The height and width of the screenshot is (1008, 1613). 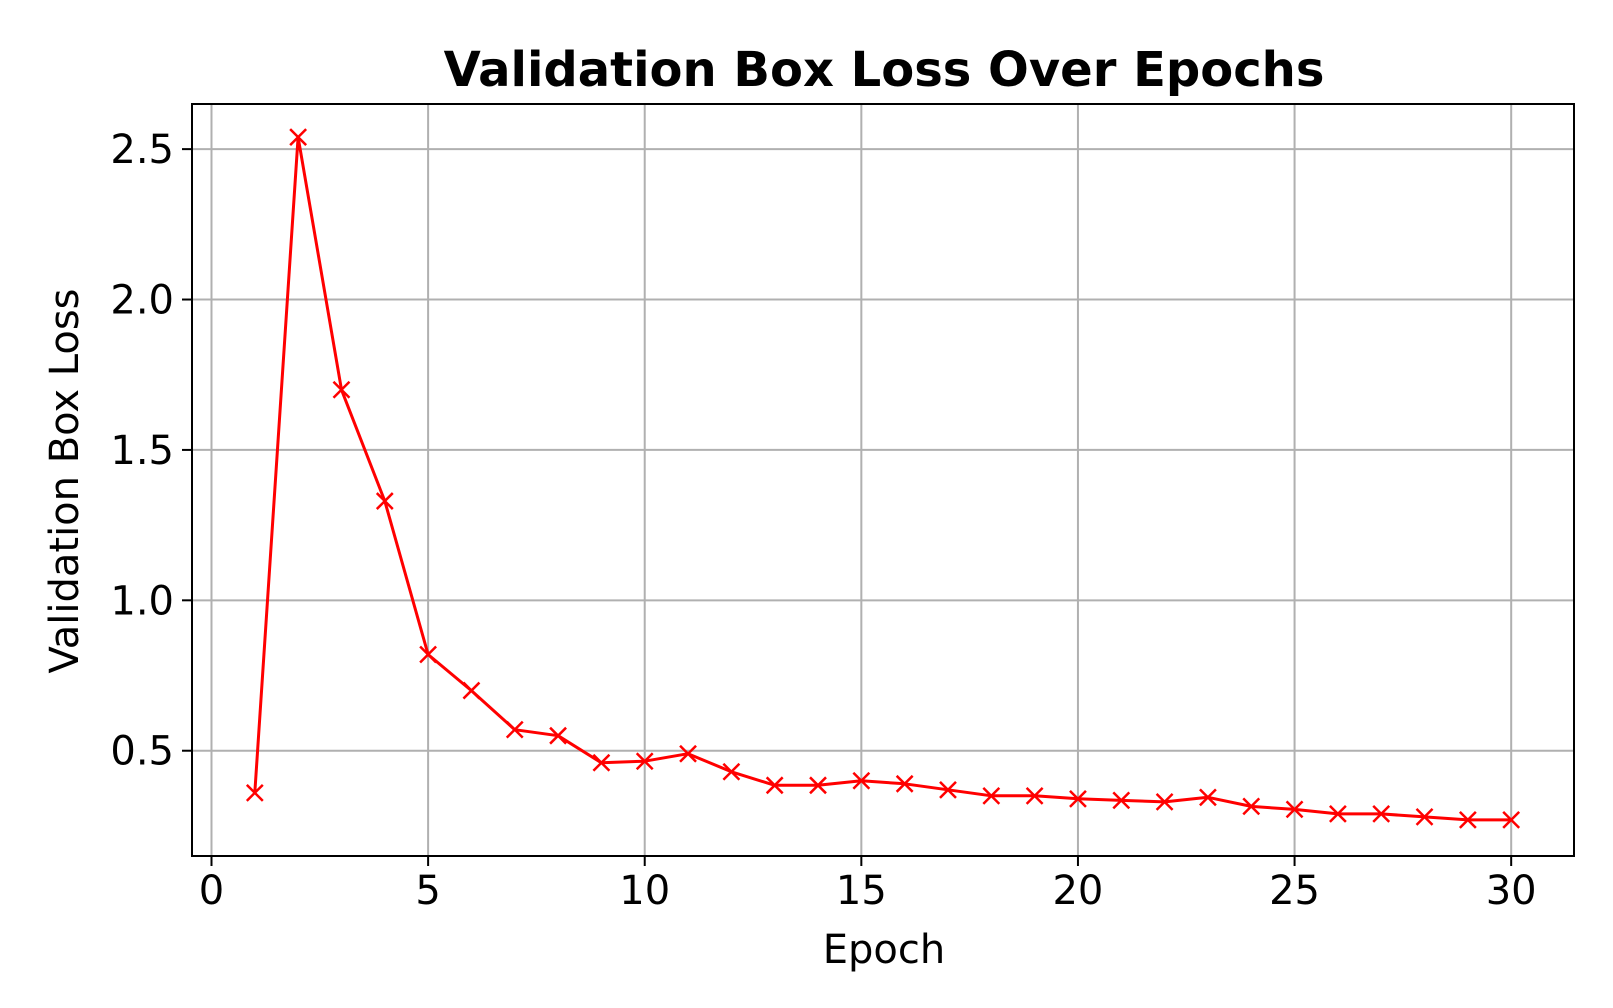 I want to click on x-tick-label: 5, so click(x=427, y=891).